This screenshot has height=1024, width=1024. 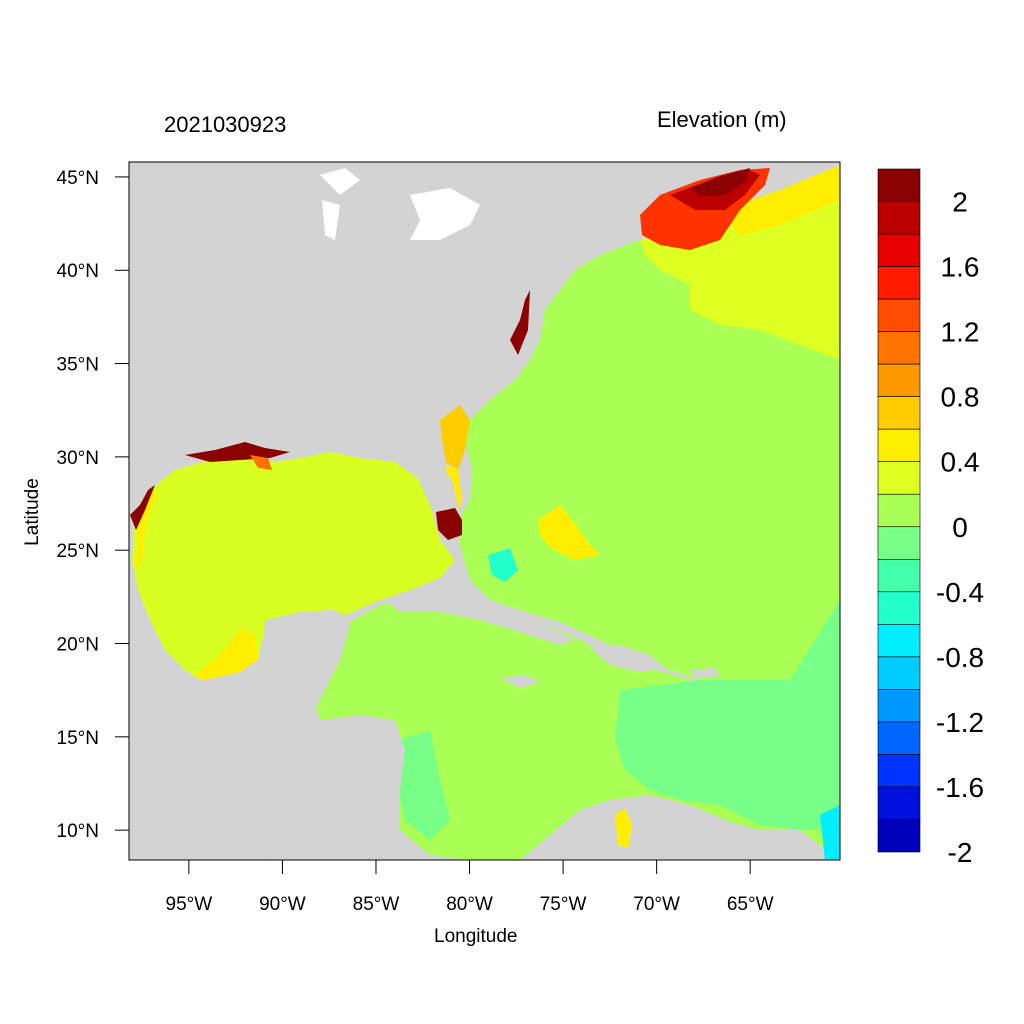 What do you see at coordinates (740, 270) in the screenshot?
I see `northeast-shelf` at bounding box center [740, 270].